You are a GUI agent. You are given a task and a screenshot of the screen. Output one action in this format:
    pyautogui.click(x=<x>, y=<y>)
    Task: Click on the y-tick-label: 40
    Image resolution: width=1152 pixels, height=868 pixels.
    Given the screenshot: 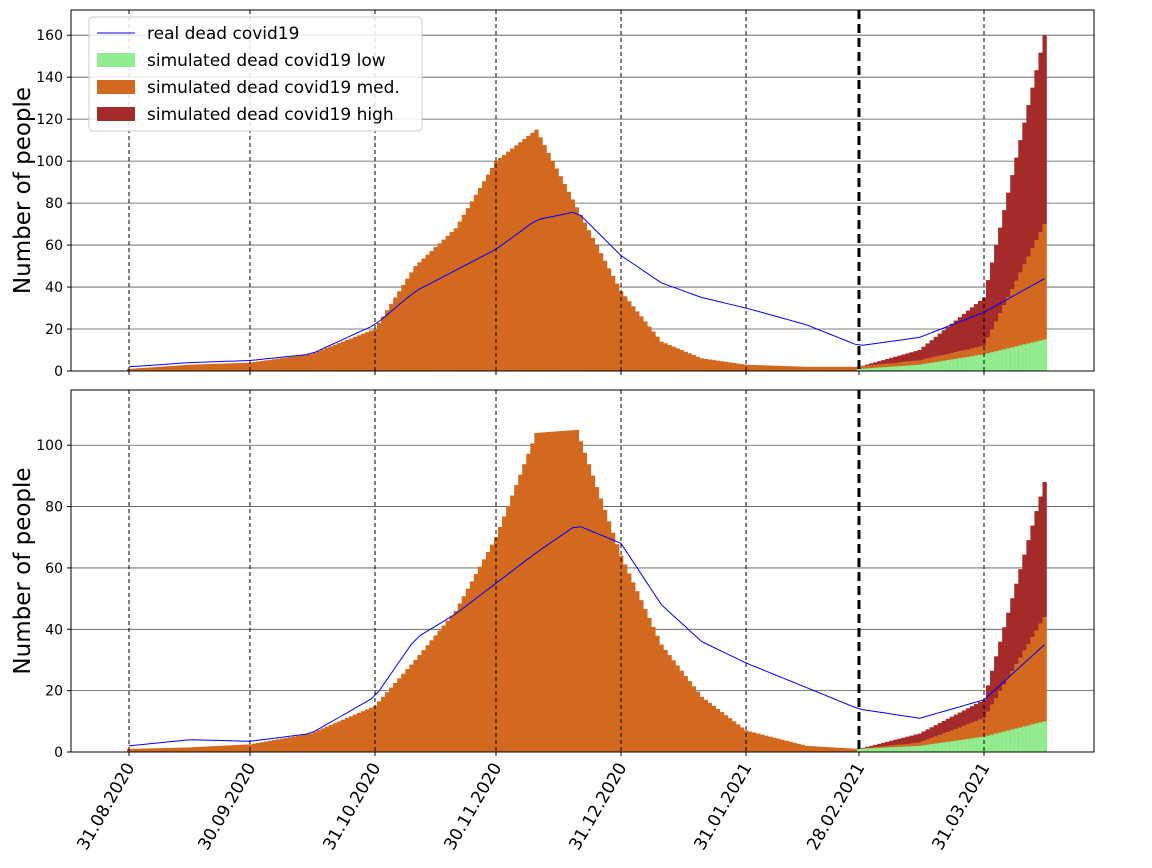 What is the action you would take?
    pyautogui.click(x=54, y=630)
    